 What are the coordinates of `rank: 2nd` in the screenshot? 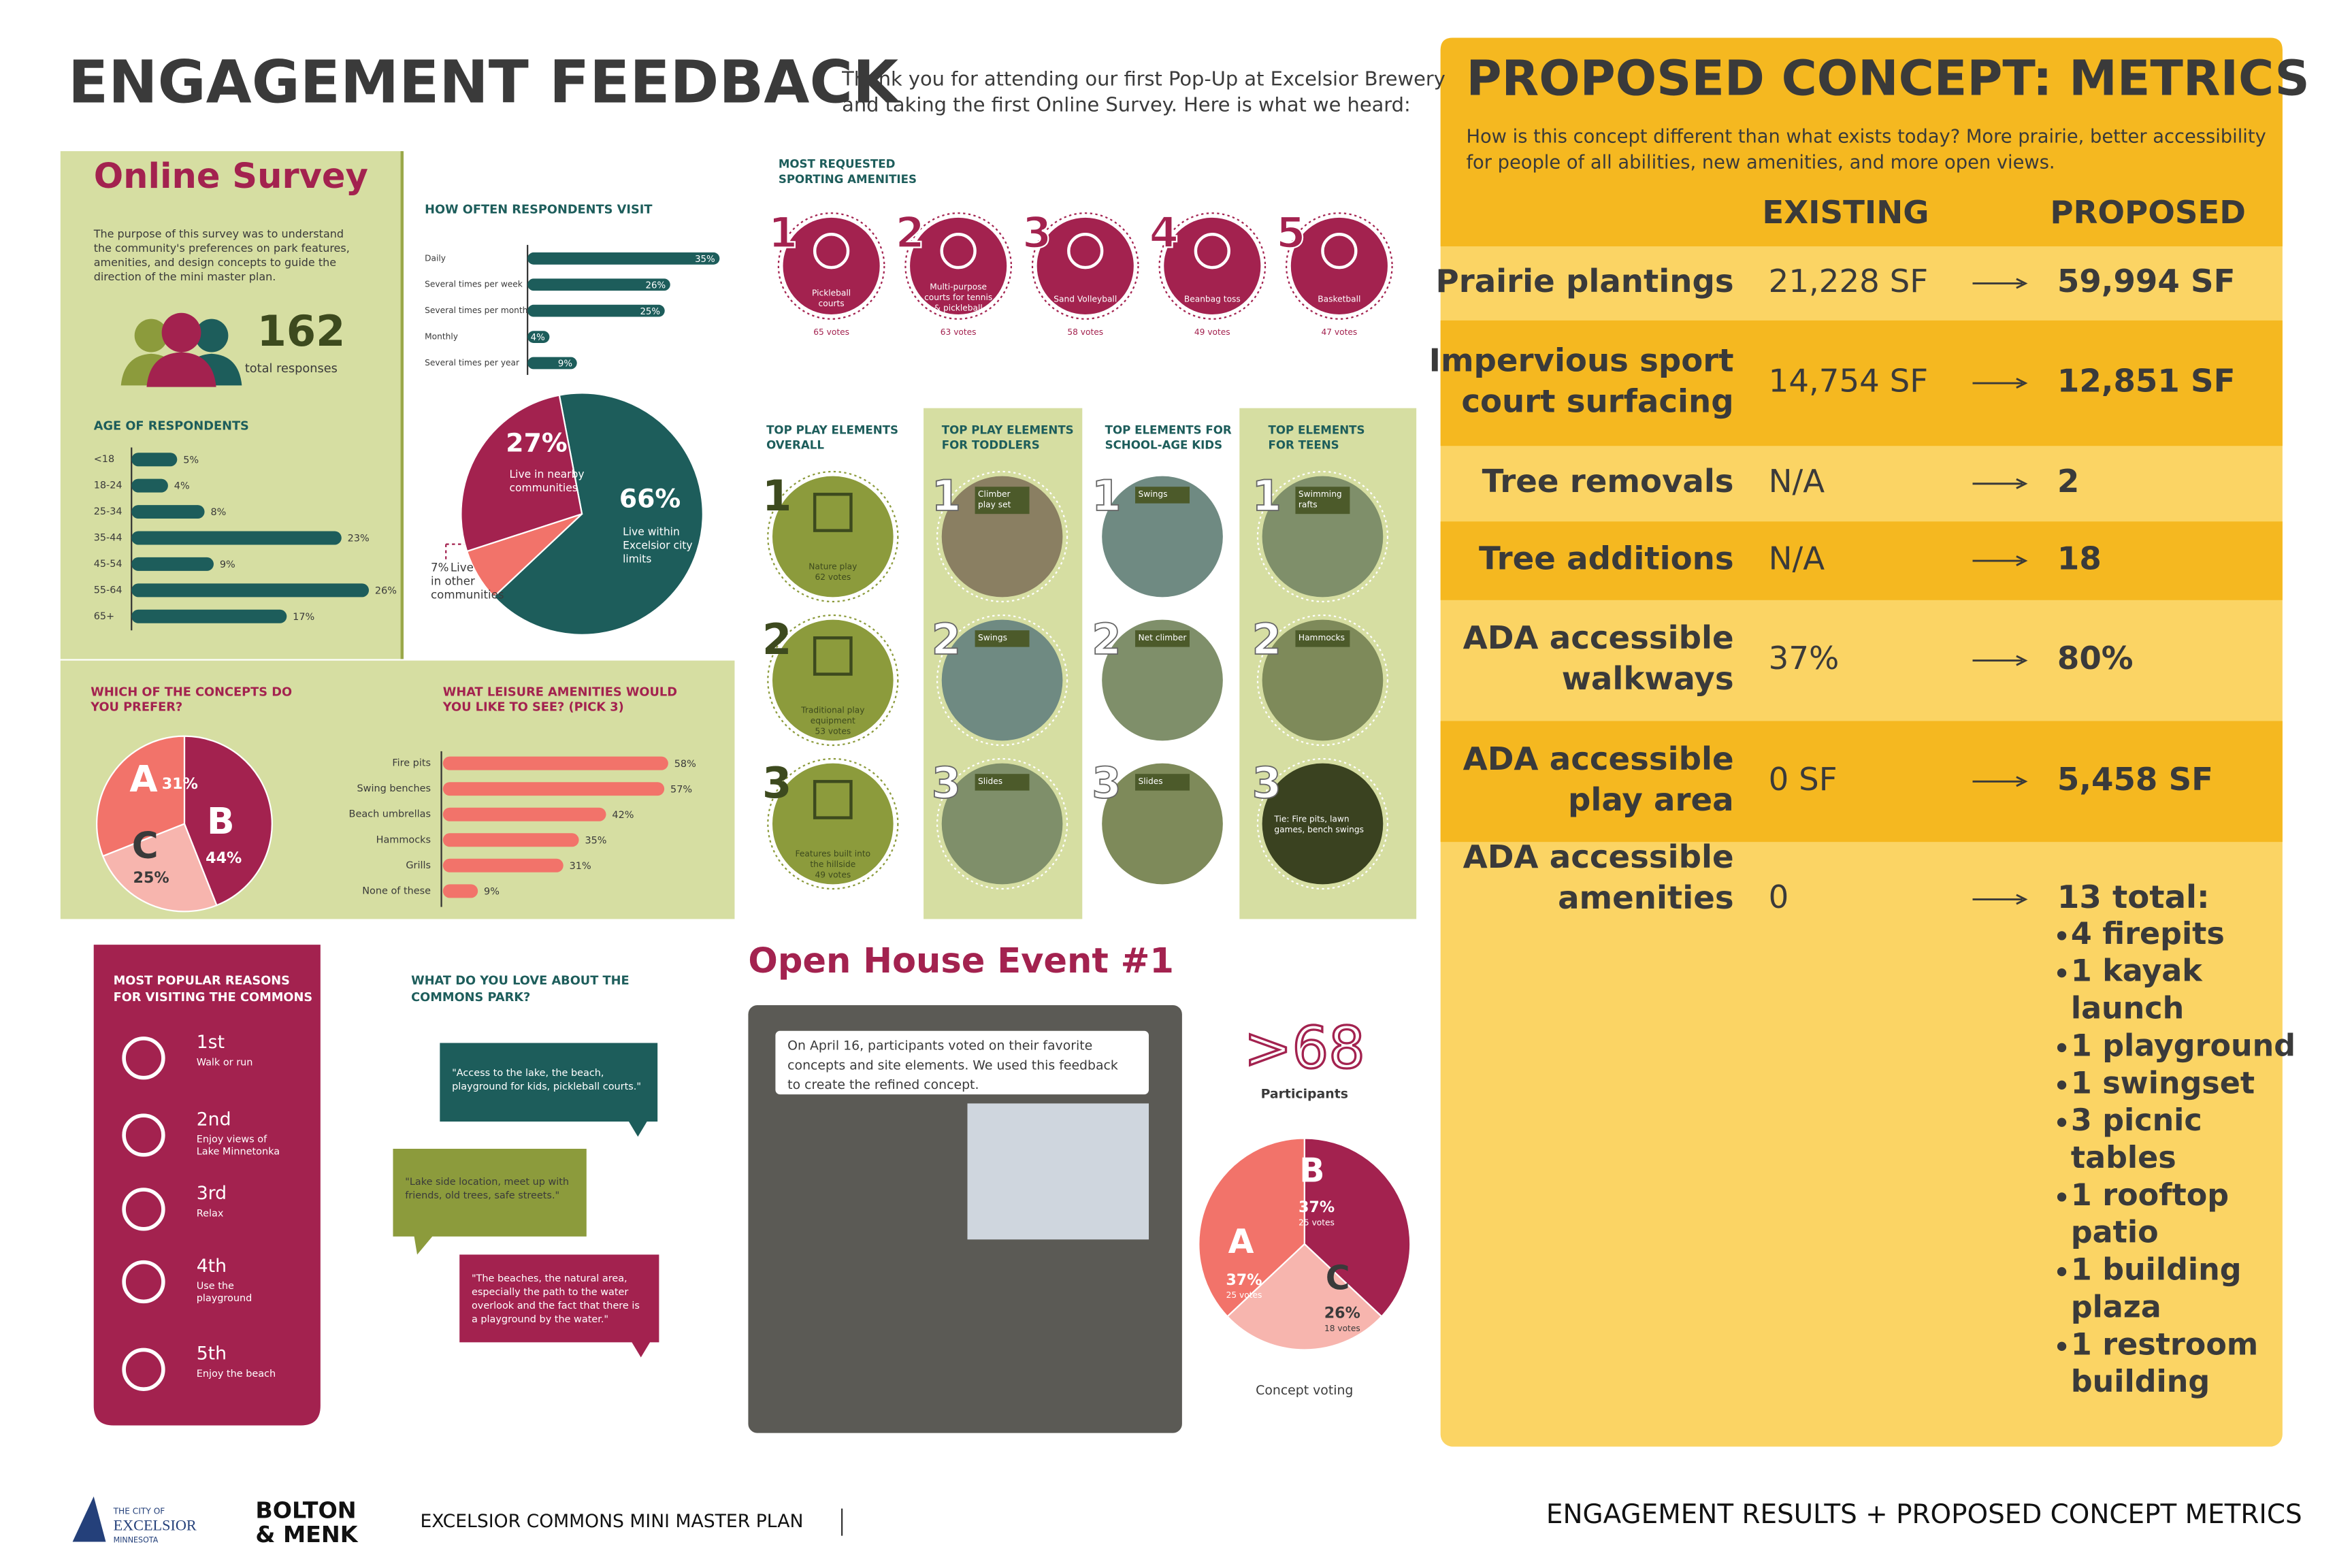 It's located at (214, 1119).